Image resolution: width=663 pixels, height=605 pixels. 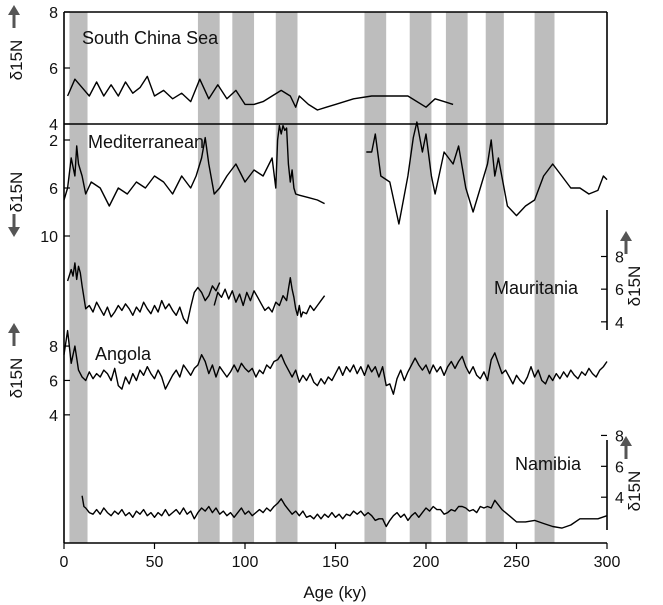 What do you see at coordinates (619, 467) in the screenshot?
I see `y-tick-label-namibia-1: 6` at bounding box center [619, 467].